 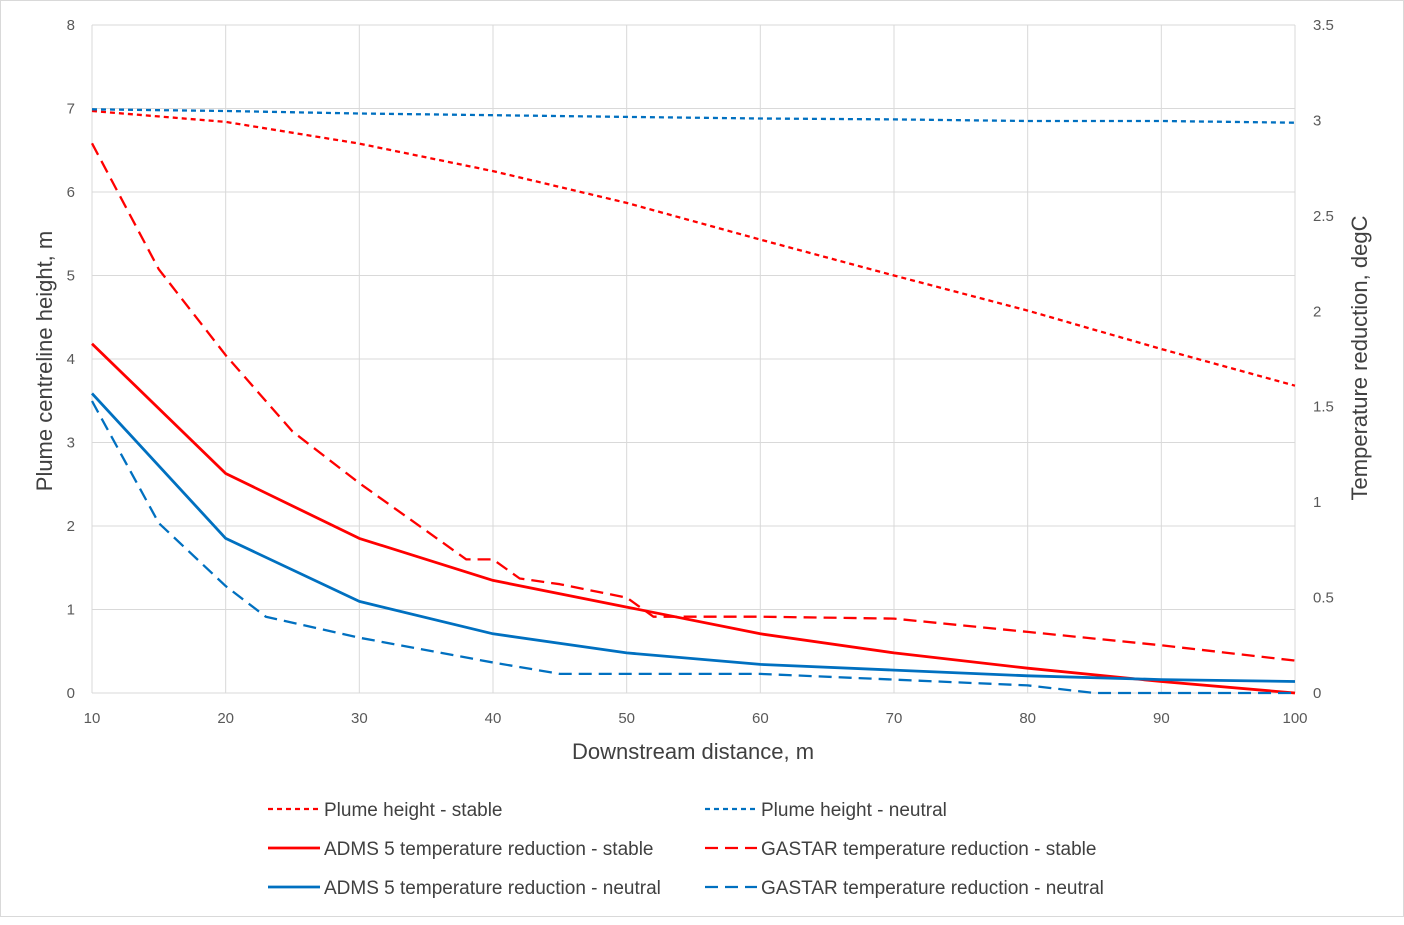 I want to click on y-right-tick-label: 1, so click(x=1317, y=502).